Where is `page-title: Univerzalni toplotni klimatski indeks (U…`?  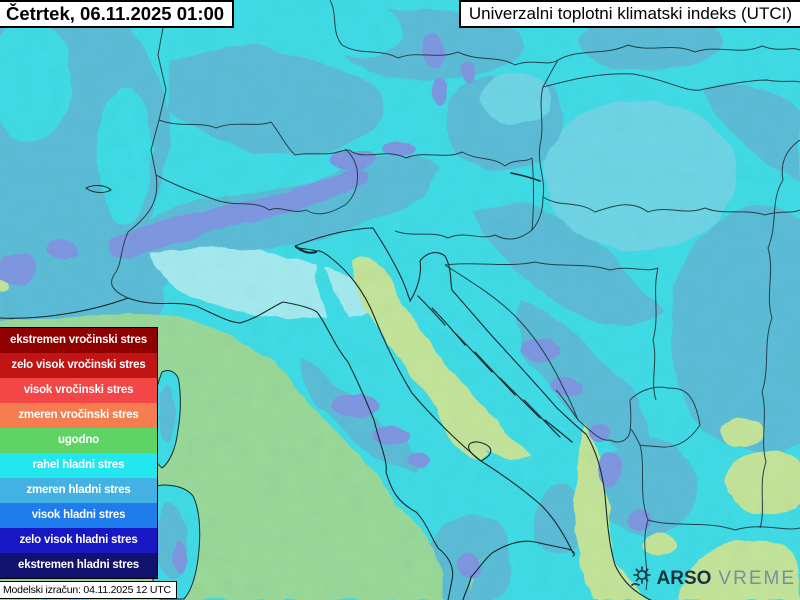
page-title: Univerzalni toplotni klimatski indeks (U… is located at coordinates (629, 14).